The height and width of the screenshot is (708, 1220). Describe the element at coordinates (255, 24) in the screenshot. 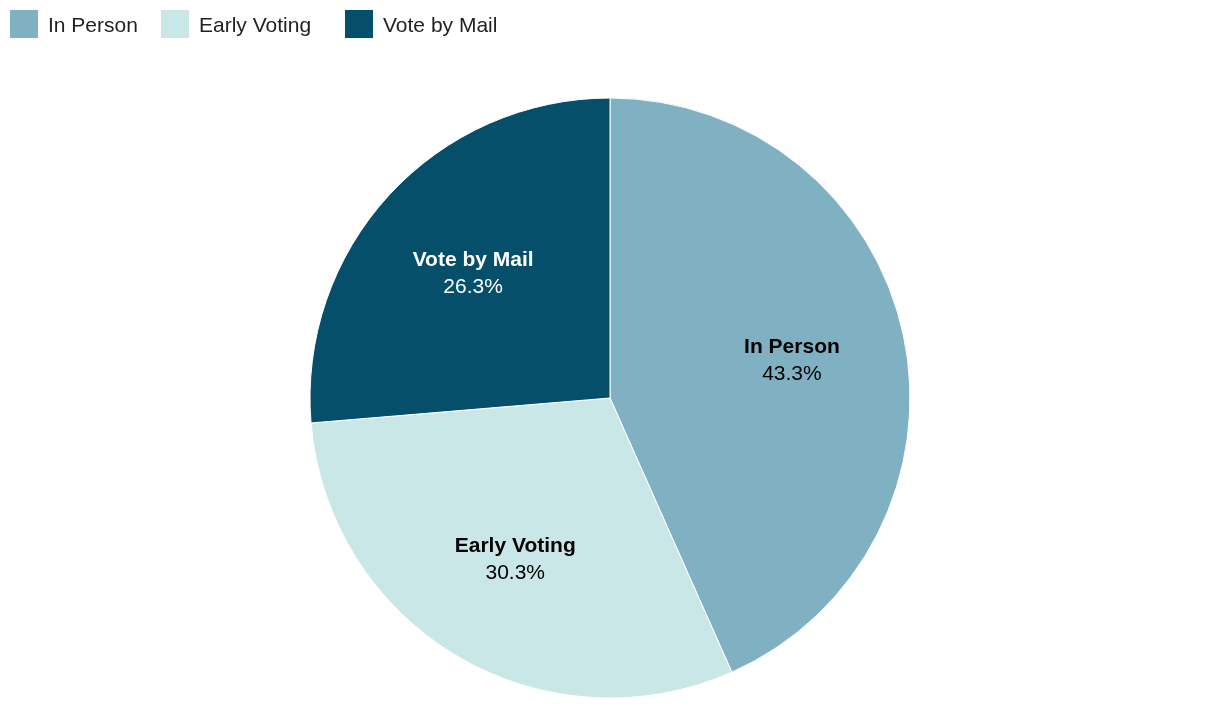

I see `legend-label: Early Voting` at that location.